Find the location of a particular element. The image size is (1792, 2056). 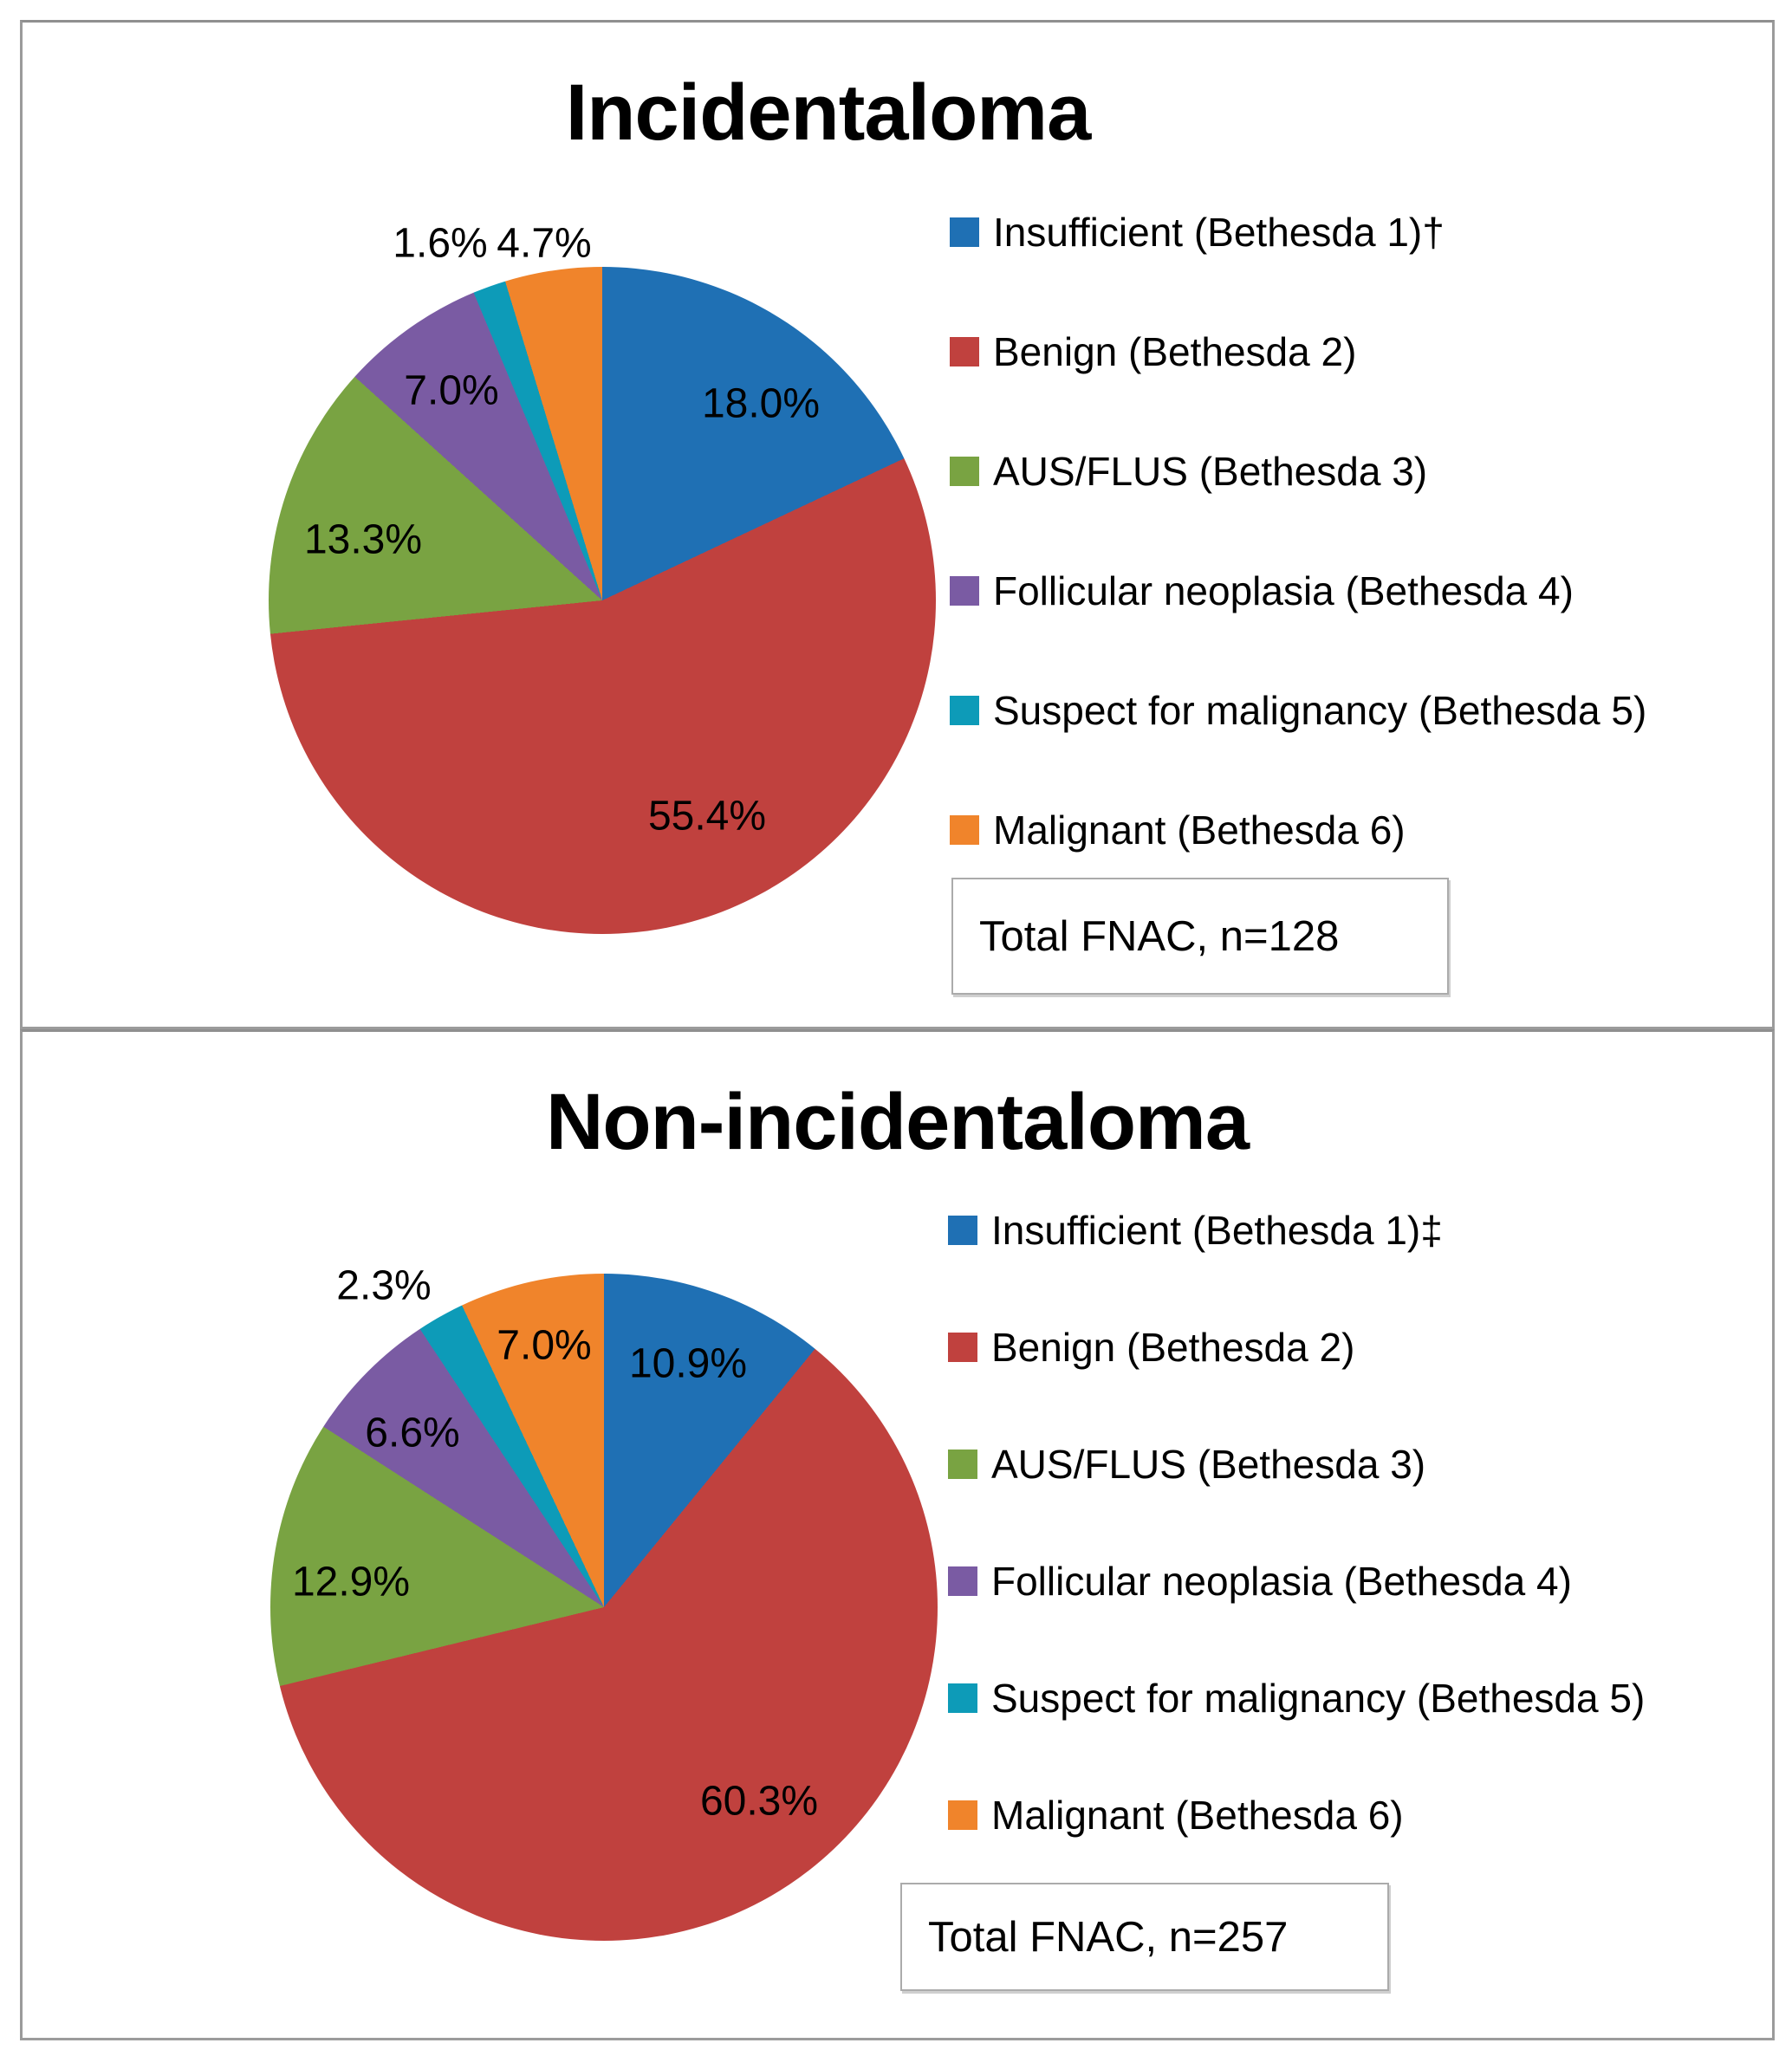

legend-label: Insufficient (Bethesda 1)‡ is located at coordinates (1217, 1230).